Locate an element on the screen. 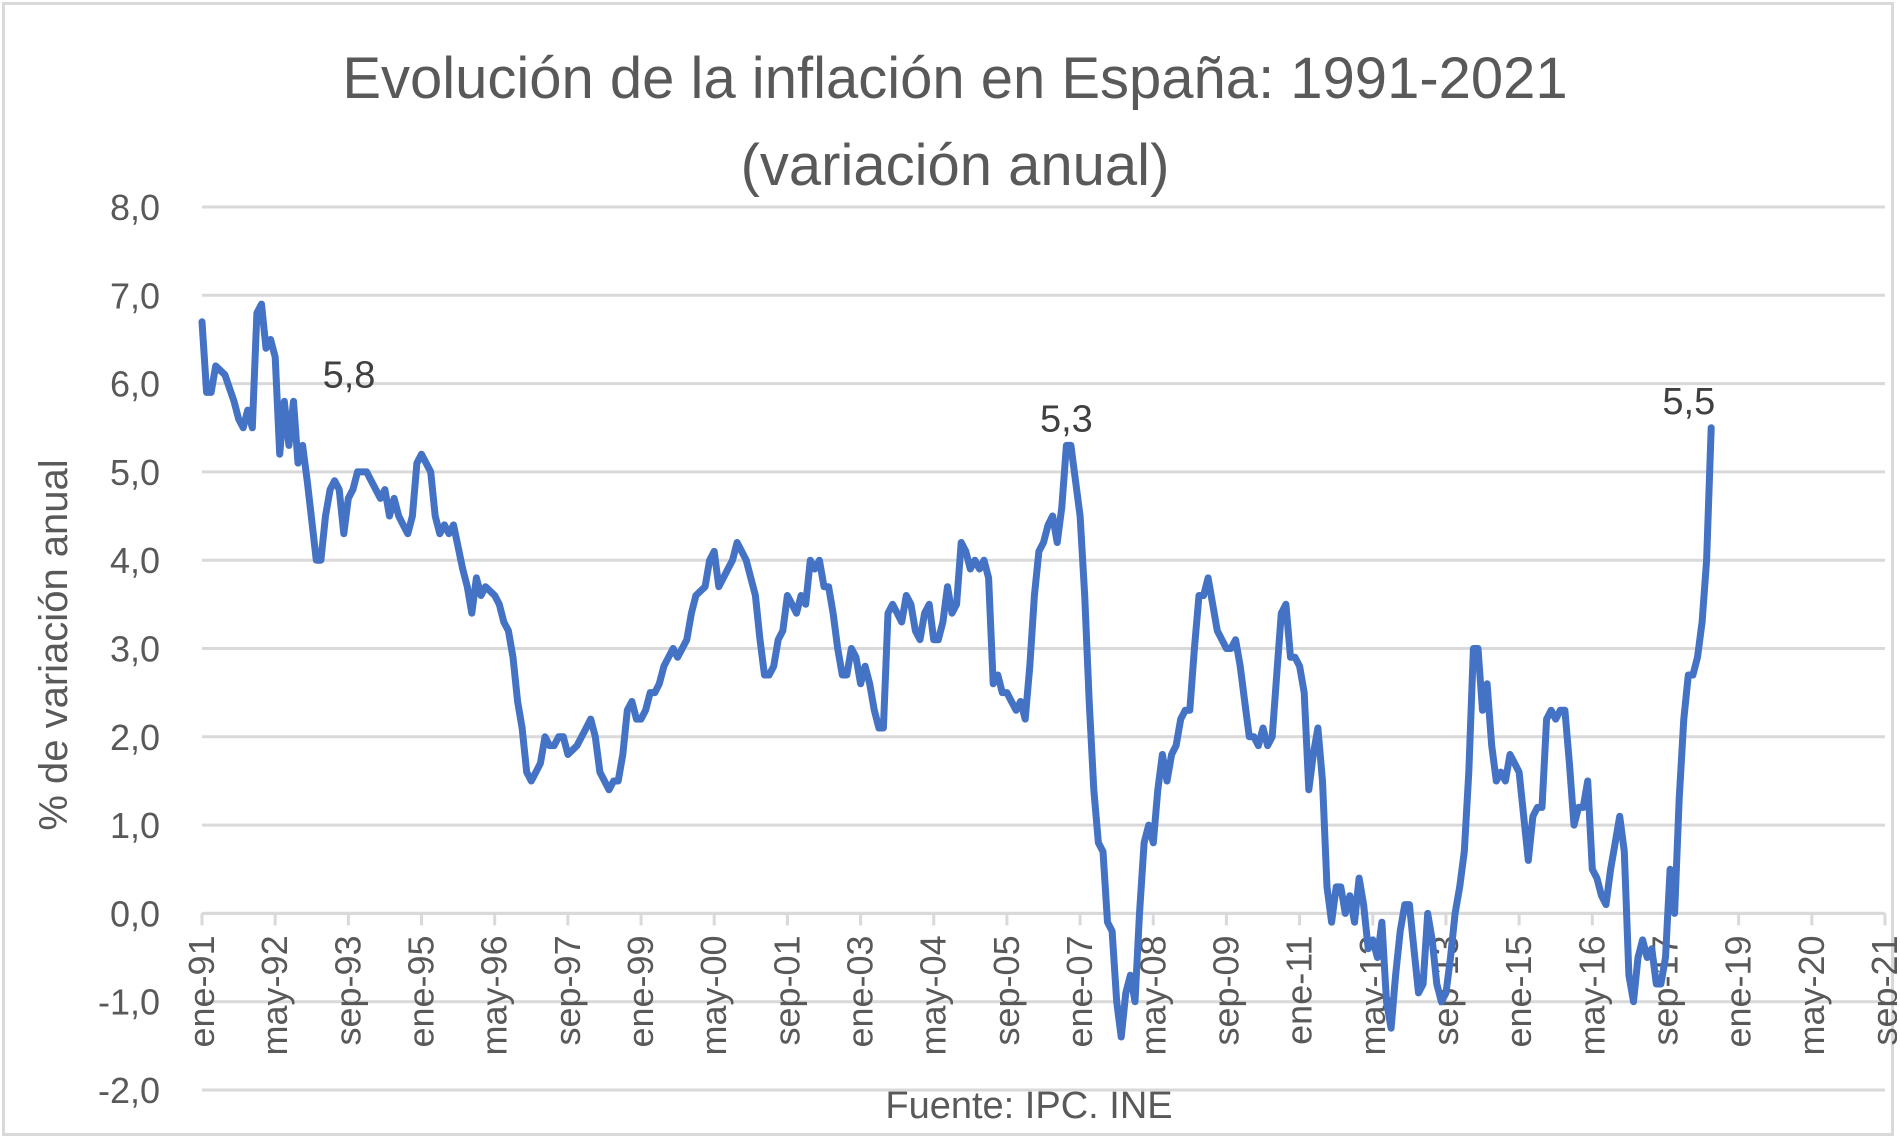 The height and width of the screenshot is (1142, 1900). y-tick-label: -2,0 is located at coordinates (129, 1090).